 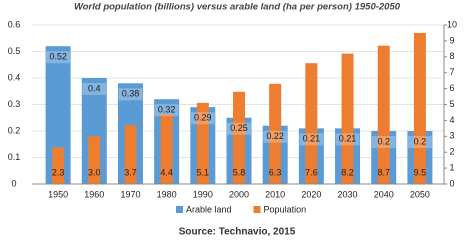 I want to click on x-tick-label: 1990, so click(x=203, y=194).